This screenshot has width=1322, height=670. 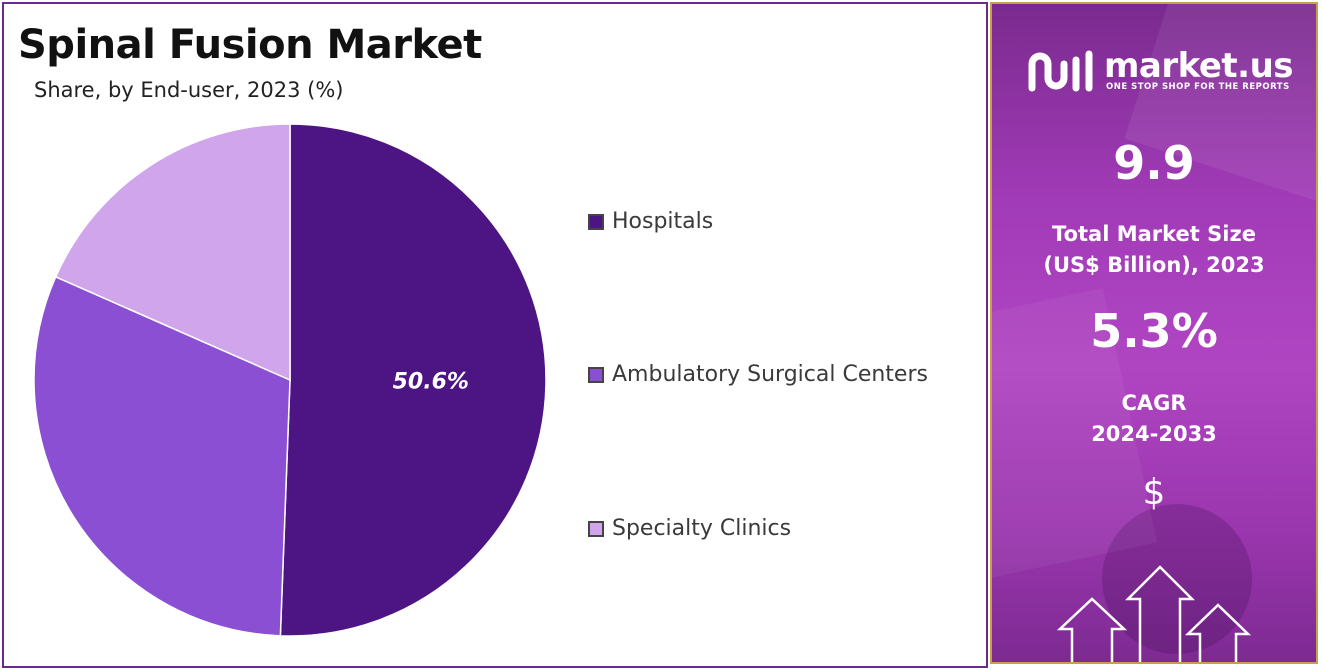 I want to click on cagr-value: 5.3%, so click(x=1154, y=331).